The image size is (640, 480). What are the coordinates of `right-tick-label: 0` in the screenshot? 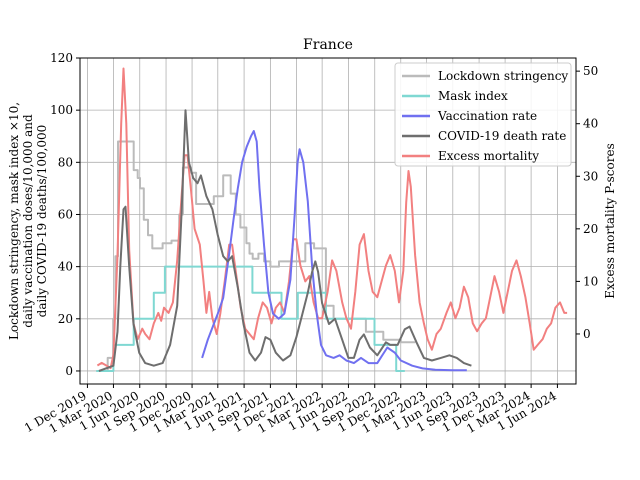 It's located at (587, 334).